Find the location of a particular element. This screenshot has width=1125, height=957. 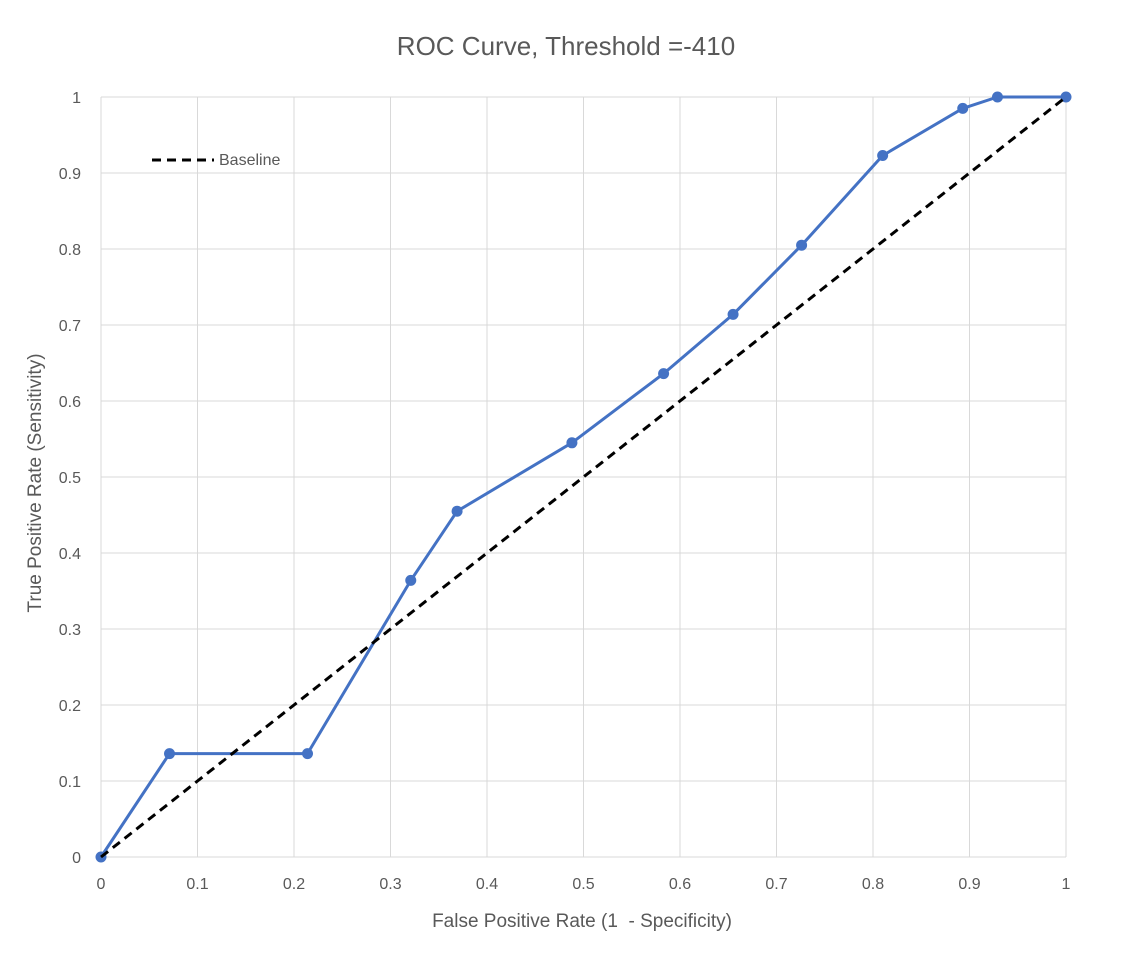

x-tick-label: 0.3 is located at coordinates (390, 884).